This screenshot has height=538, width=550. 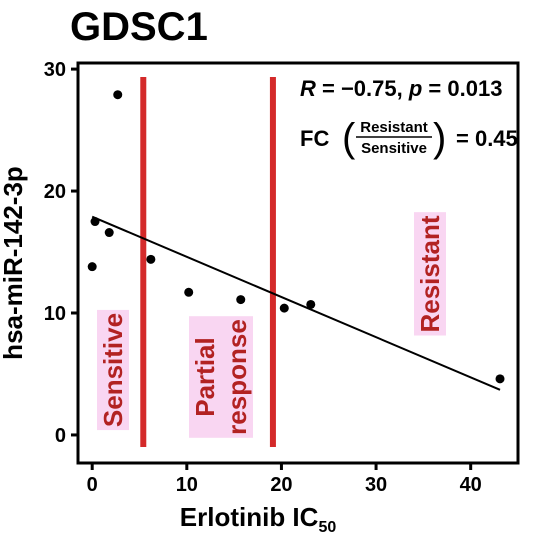 I want to click on region-label-text: Resistant, so click(x=430, y=273).